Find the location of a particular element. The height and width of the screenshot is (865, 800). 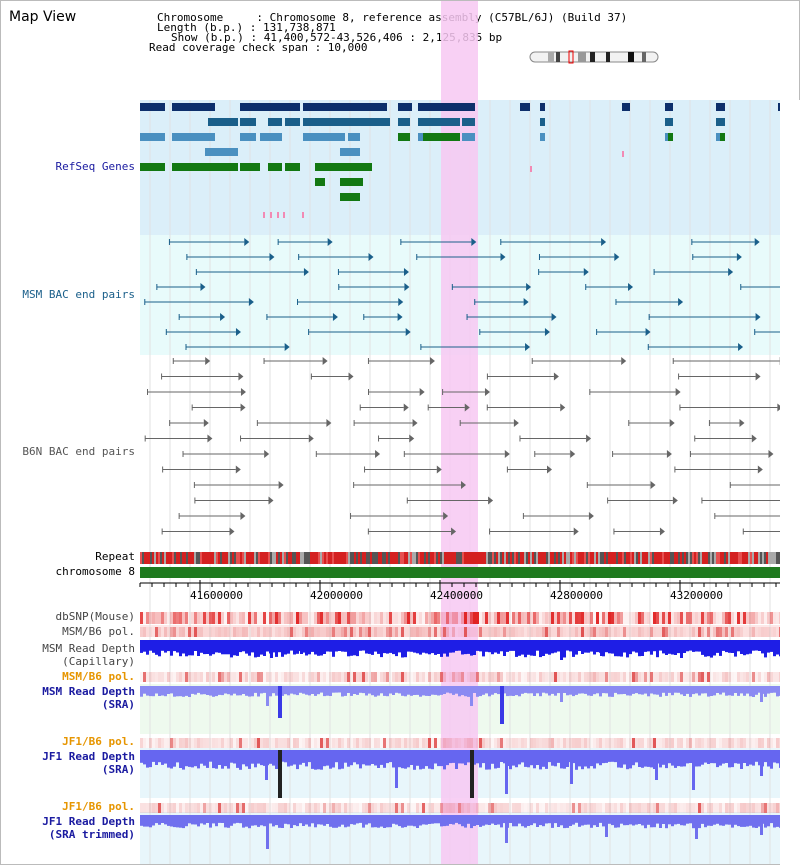

track-label-b6n-bac: B6N BAC end pairs is located at coordinates (78, 451).